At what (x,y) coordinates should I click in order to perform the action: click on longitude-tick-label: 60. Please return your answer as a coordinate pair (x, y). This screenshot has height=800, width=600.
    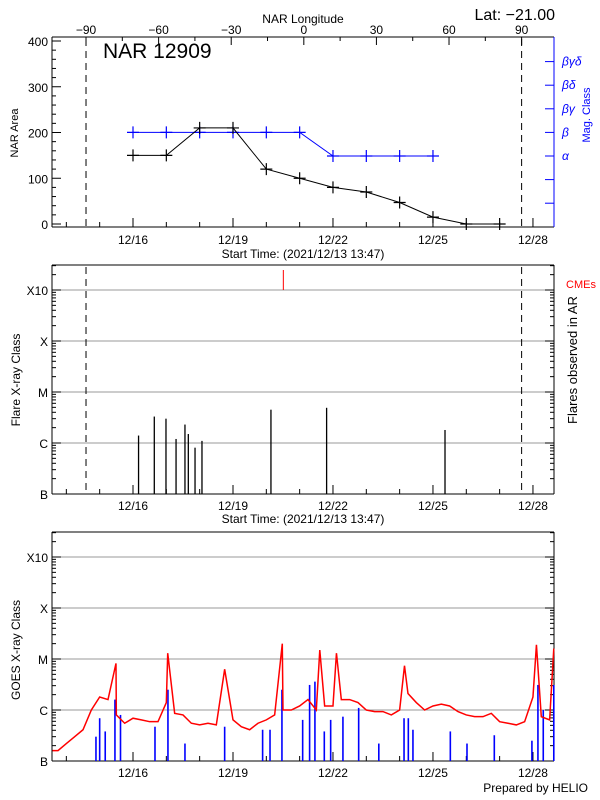
    Looking at the image, I should click on (449, 30).